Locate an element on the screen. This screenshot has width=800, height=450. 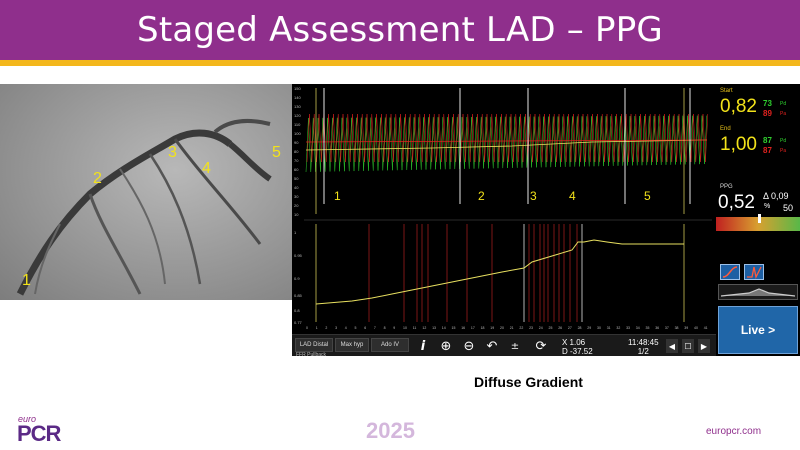
title-bar: Staged Assessment LAD – PPG is located at coordinates (400, 30).